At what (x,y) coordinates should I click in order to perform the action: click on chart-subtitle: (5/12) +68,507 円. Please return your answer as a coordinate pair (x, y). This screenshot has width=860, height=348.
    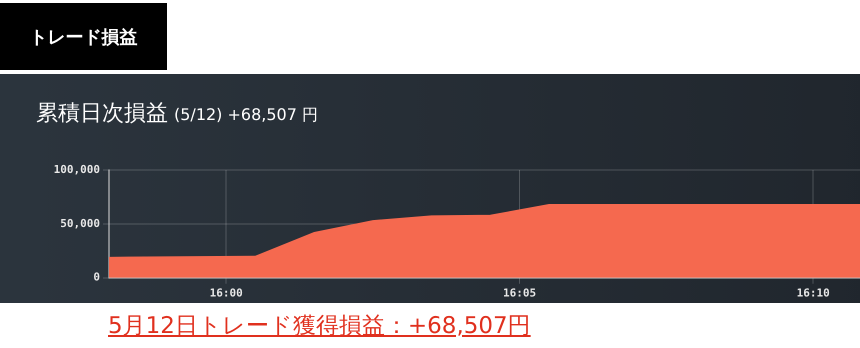
    Looking at the image, I should click on (246, 114).